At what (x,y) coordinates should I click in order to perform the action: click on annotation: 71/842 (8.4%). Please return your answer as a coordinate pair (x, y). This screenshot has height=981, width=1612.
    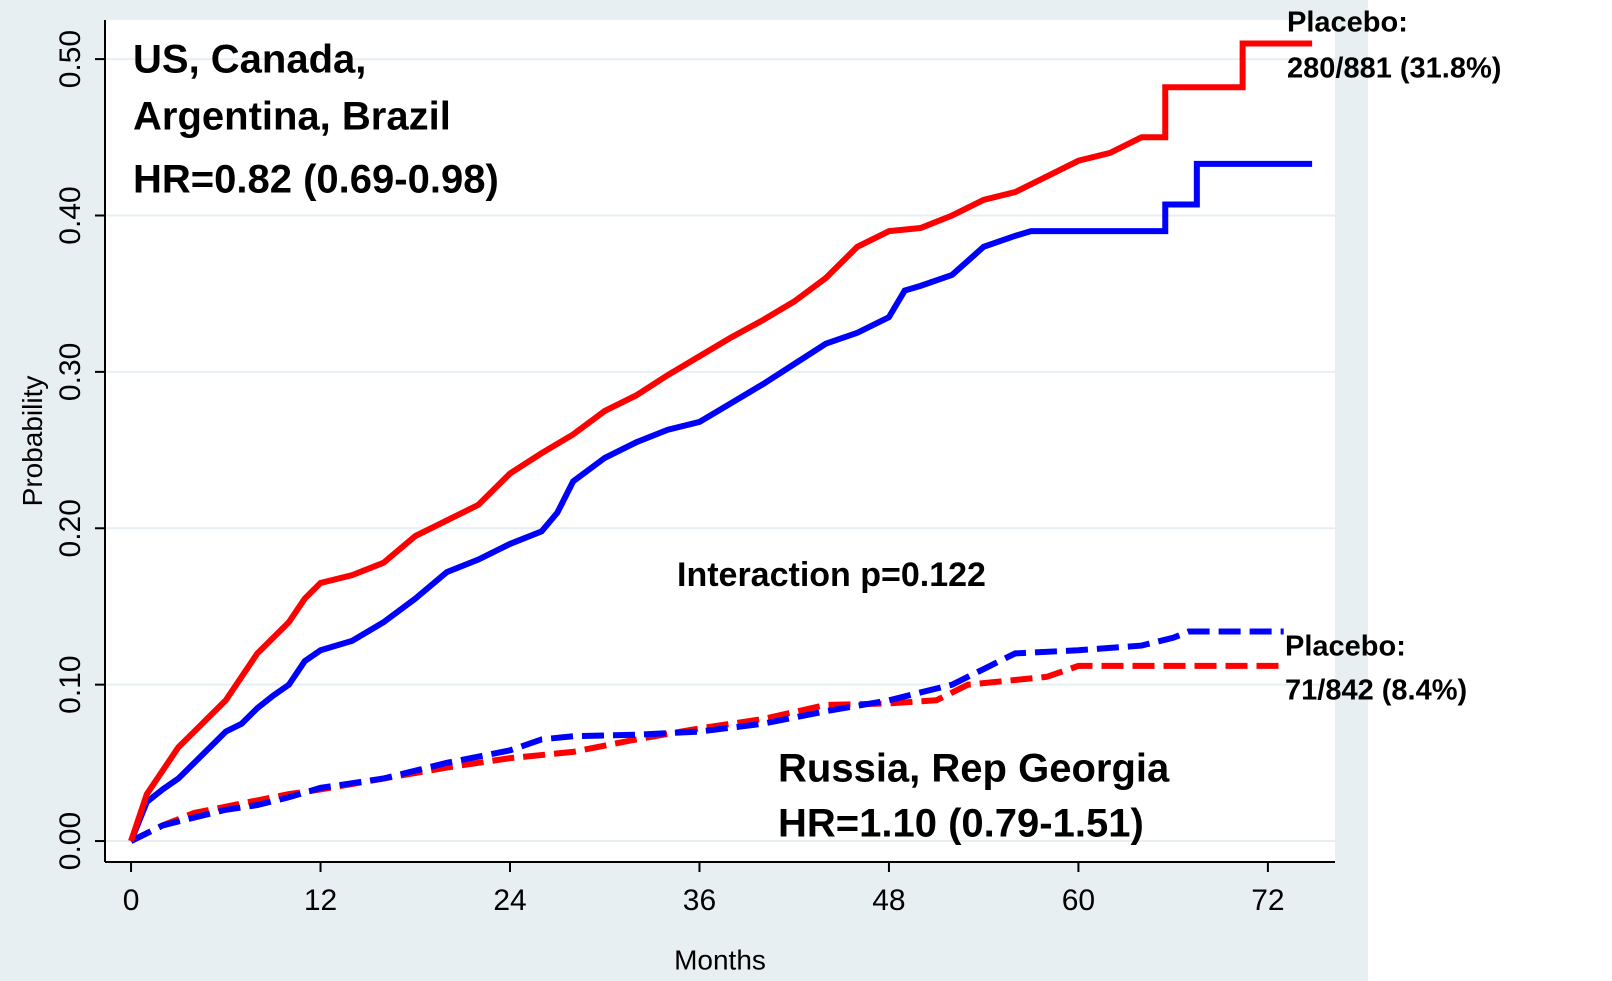
    Looking at the image, I should click on (1376, 691).